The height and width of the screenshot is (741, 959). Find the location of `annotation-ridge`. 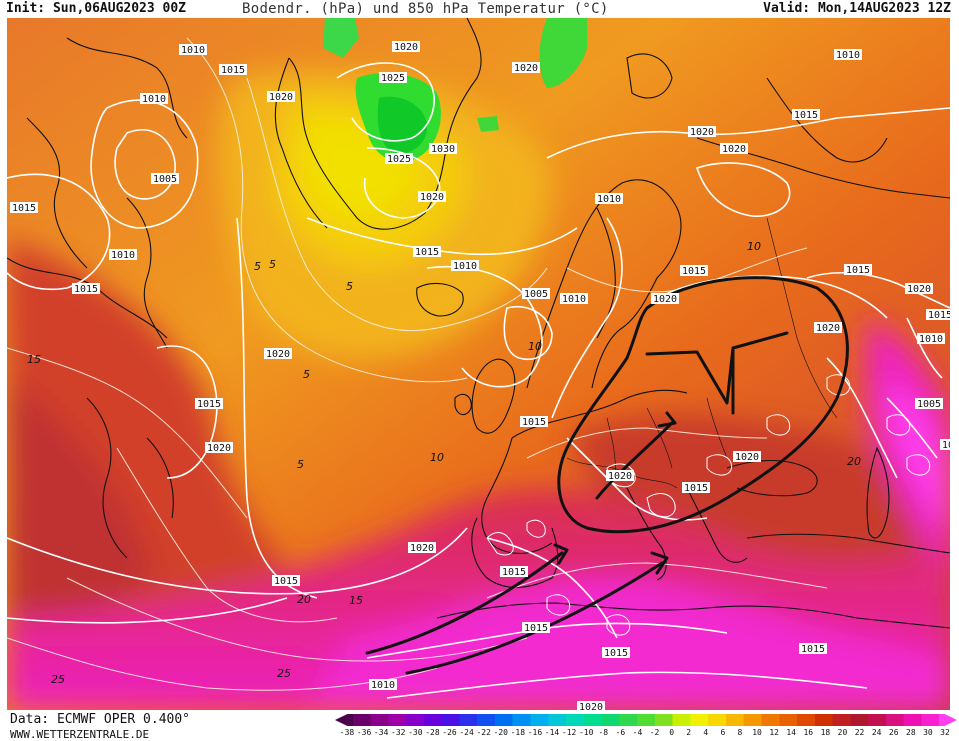

annotation-ridge is located at coordinates (717, 368).